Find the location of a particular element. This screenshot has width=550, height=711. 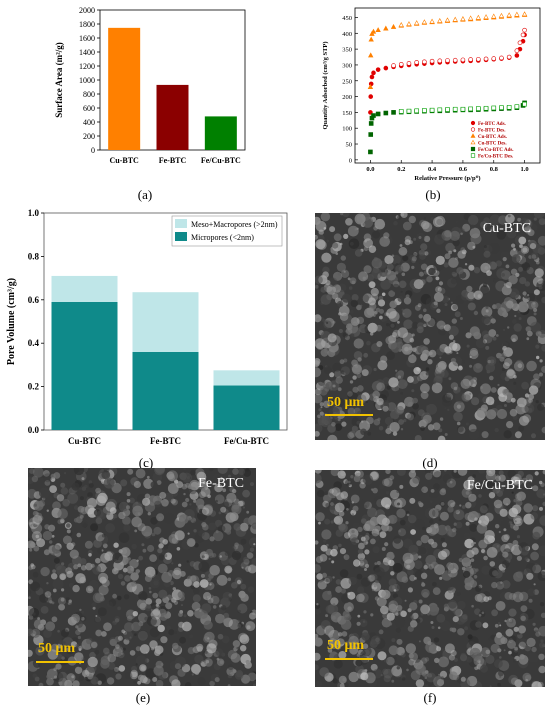

panel-label-e: (e) is located at coordinates (143, 697).